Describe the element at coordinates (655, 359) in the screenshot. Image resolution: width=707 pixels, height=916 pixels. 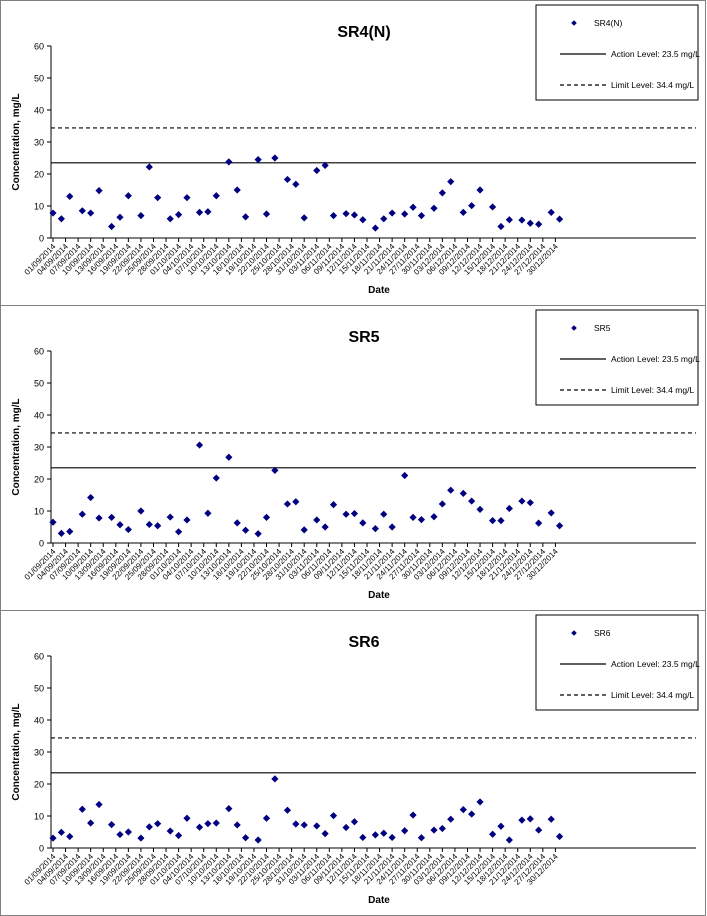
I see `legend-label-action: Action Level: 23.5 mg/L` at that location.